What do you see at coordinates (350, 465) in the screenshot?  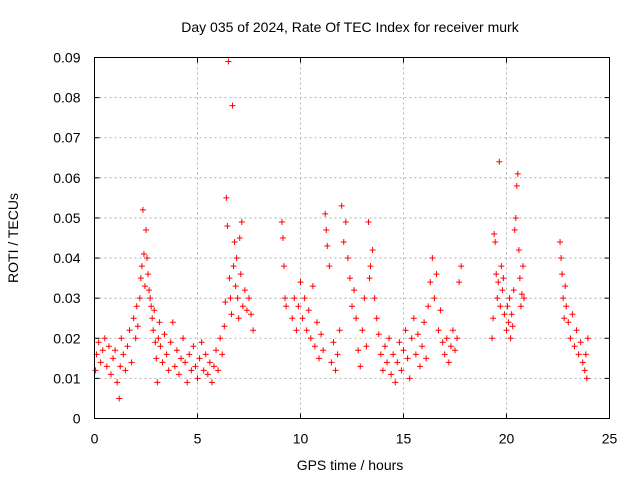 I see `x-axis-label: GPS time / hours` at bounding box center [350, 465].